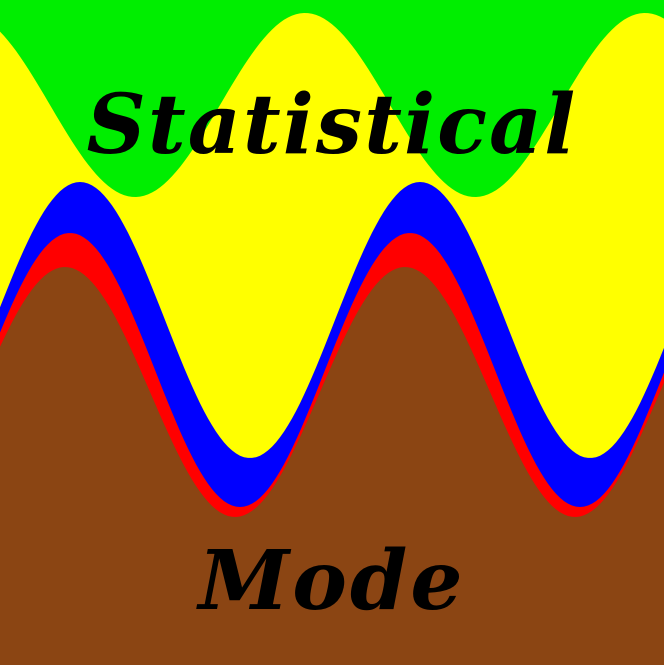  I want to click on title-word-statistical: Statistical, so click(332, 125).